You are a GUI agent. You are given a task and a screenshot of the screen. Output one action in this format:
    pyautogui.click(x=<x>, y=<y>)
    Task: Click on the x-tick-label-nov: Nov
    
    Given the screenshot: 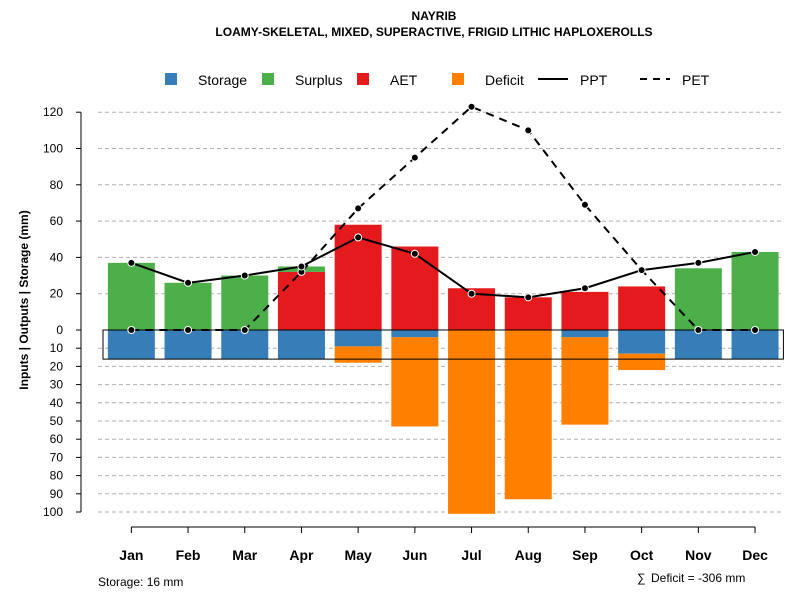 What is the action you would take?
    pyautogui.click(x=698, y=555)
    